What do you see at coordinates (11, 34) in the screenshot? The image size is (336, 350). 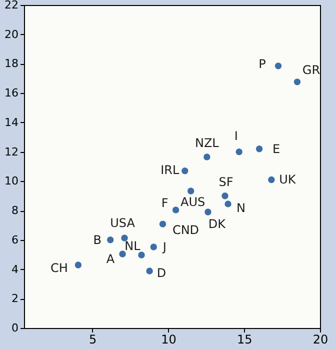 I see `y-tick-label: 20` at bounding box center [11, 34].